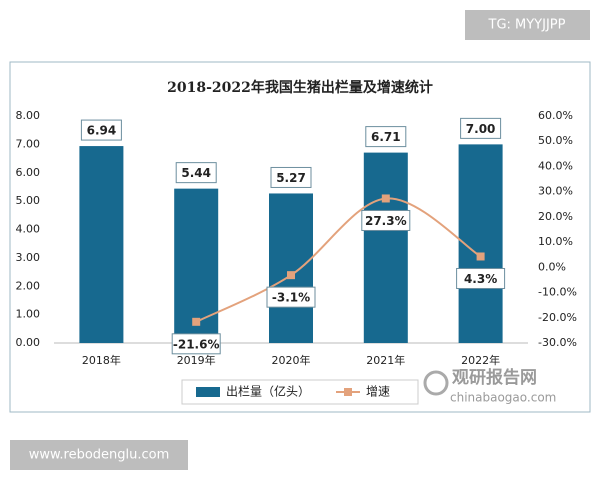 This screenshot has width=600, height=480. I want to click on line-label: -3.1%, so click(291, 298).